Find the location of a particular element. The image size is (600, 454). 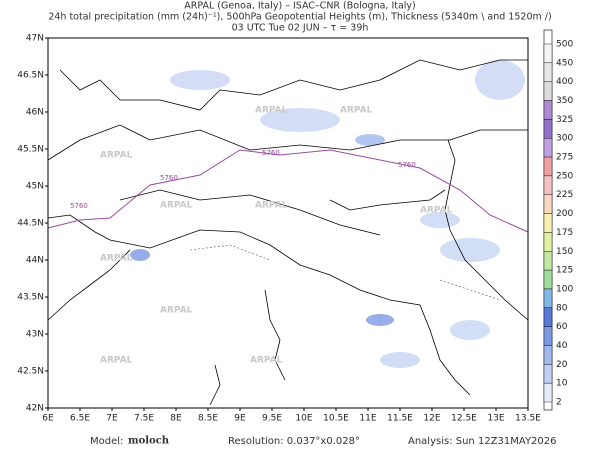

colorbar-label: 125 is located at coordinates (564, 271).